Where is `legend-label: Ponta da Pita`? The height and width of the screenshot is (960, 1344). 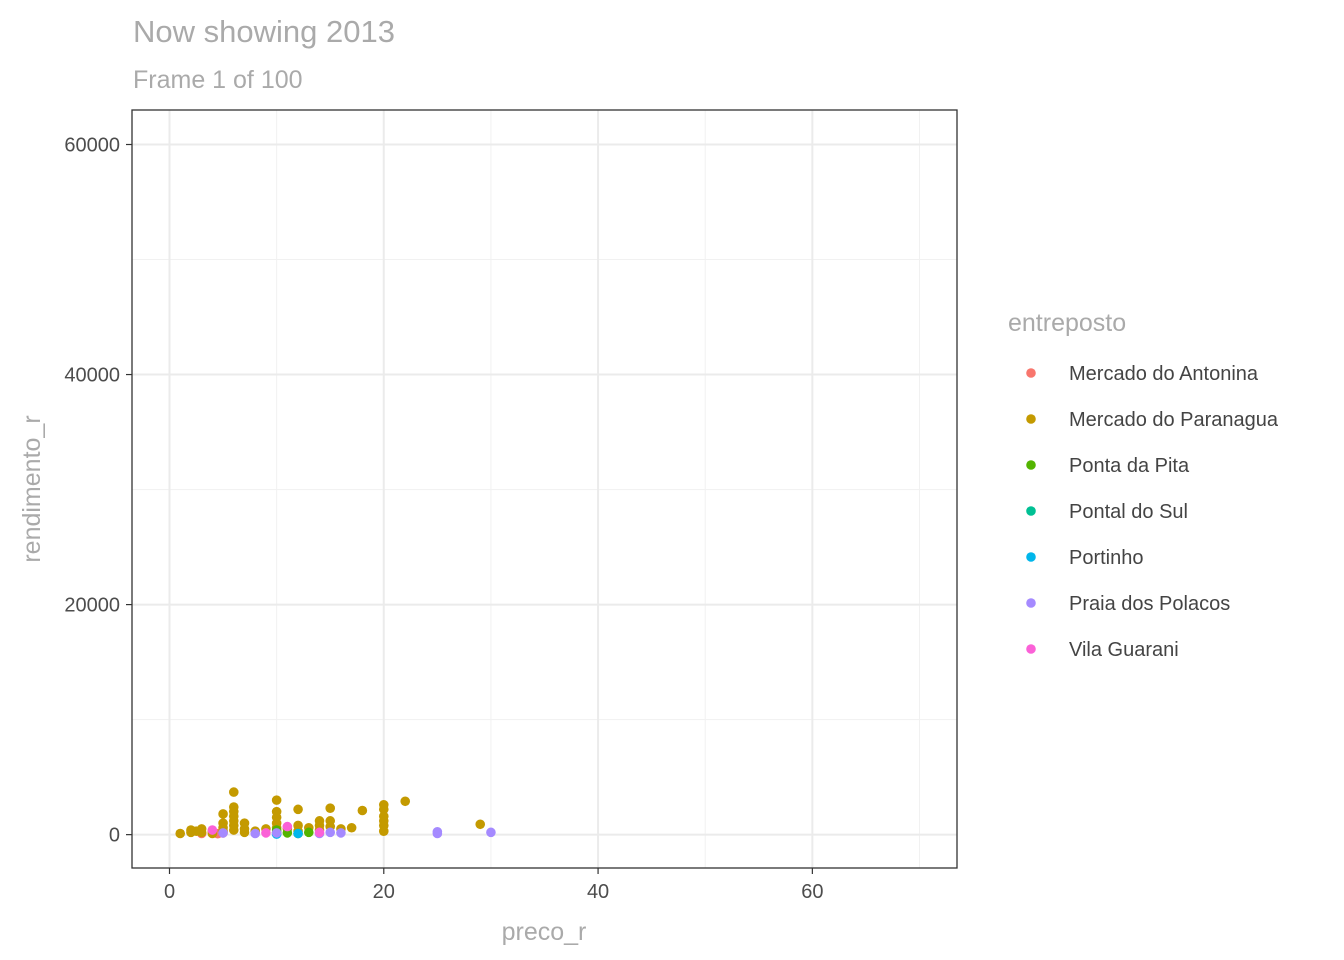
legend-label: Ponta da Pita is located at coordinates (1129, 466).